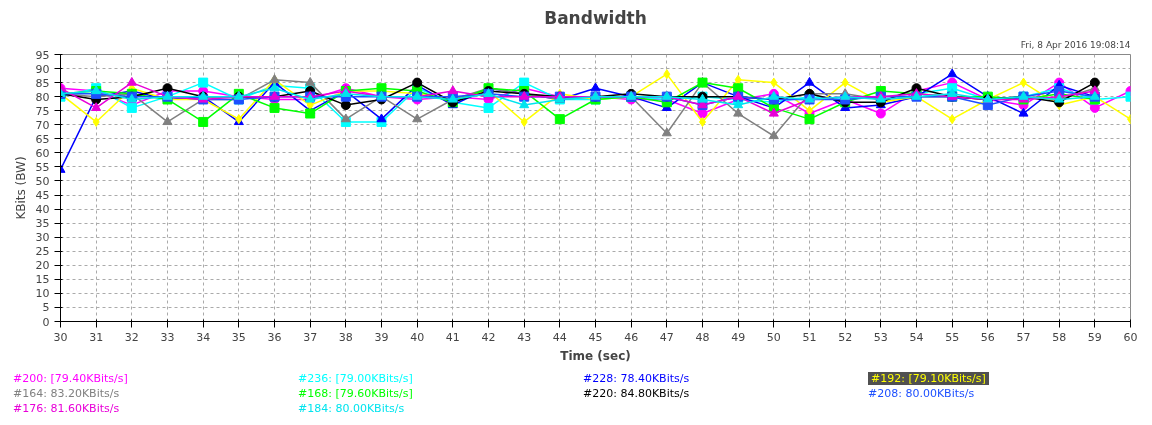  What do you see at coordinates (773, 337) in the screenshot?
I see `x-tick-label: 50` at bounding box center [773, 337].